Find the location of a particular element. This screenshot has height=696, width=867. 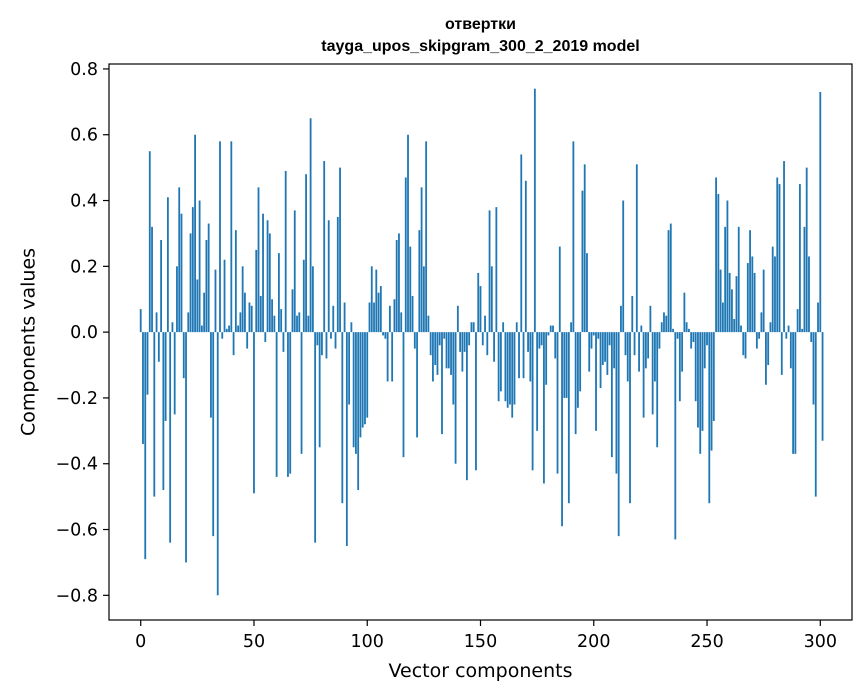

y-tick-label: 0.4 is located at coordinates (84, 202).